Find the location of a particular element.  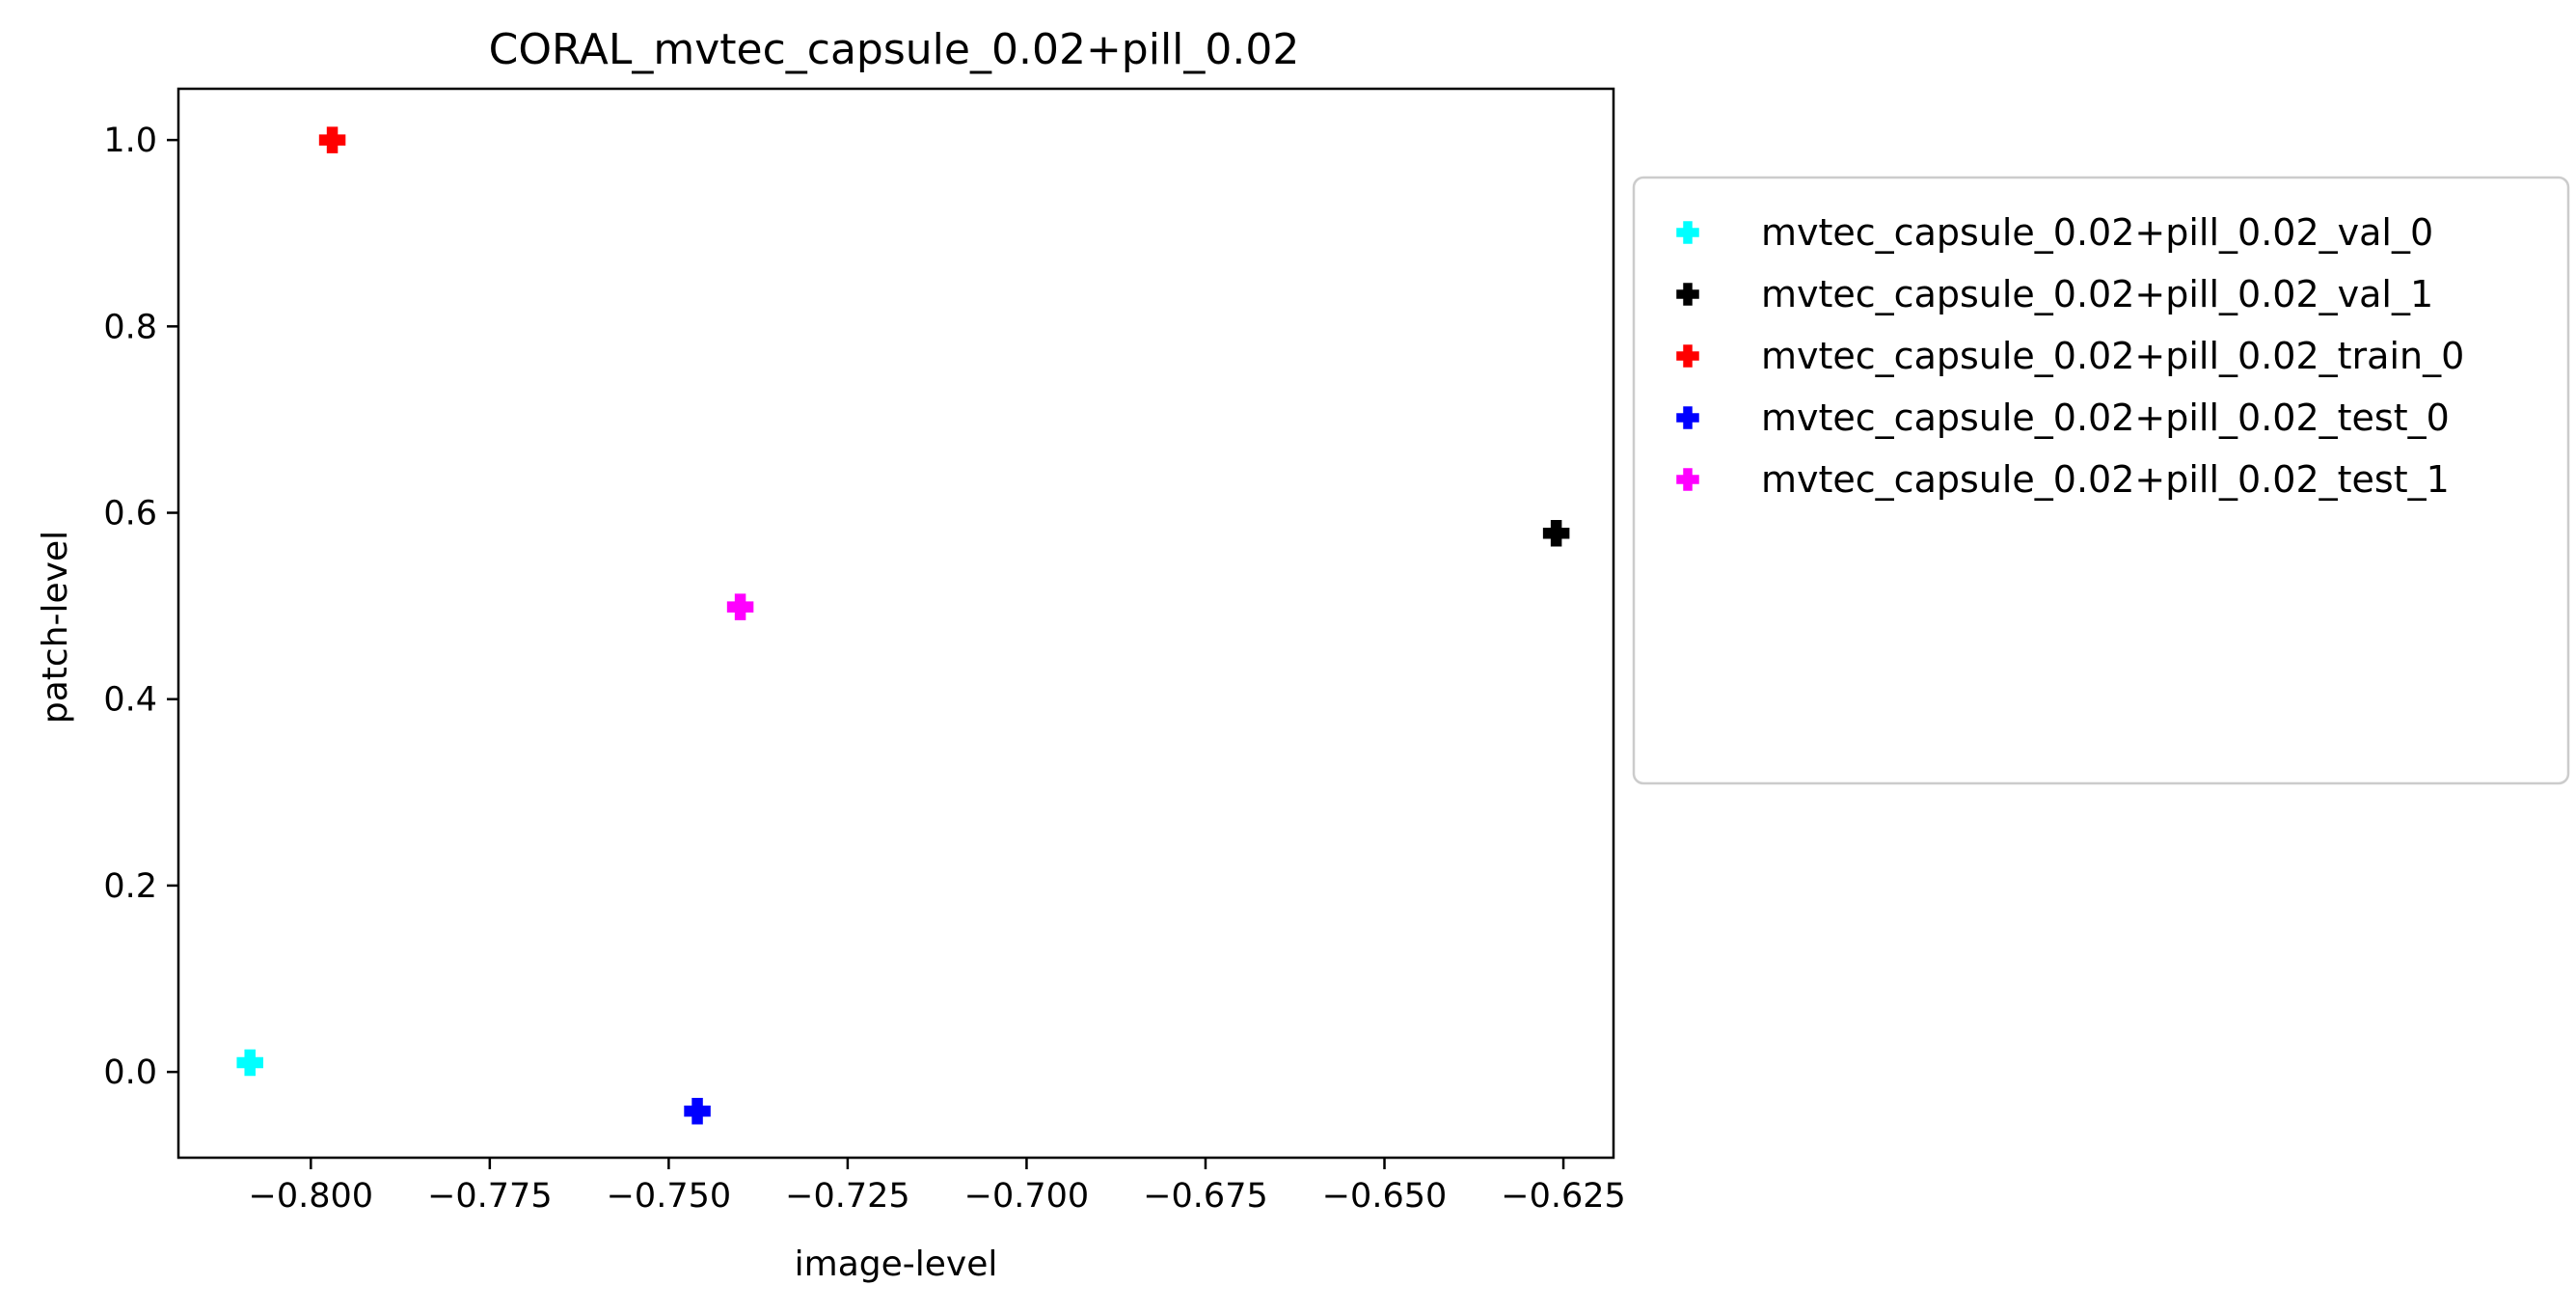

y-tick-label: 0.4 is located at coordinates (130, 700).